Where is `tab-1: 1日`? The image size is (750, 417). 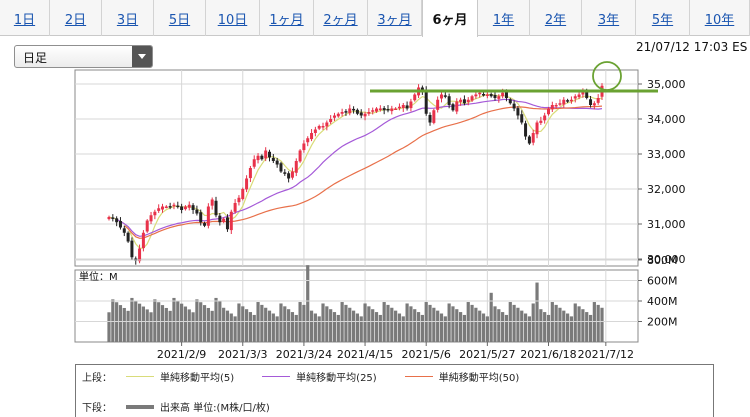
tab-1: 1日 is located at coordinates (25, 18).